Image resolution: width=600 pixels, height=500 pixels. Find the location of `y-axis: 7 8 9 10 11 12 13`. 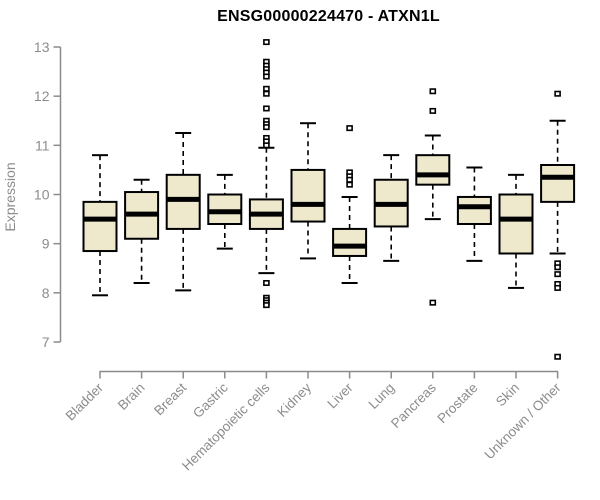

y-axis: 7 8 9 10 11 12 13 is located at coordinates (48, 194).